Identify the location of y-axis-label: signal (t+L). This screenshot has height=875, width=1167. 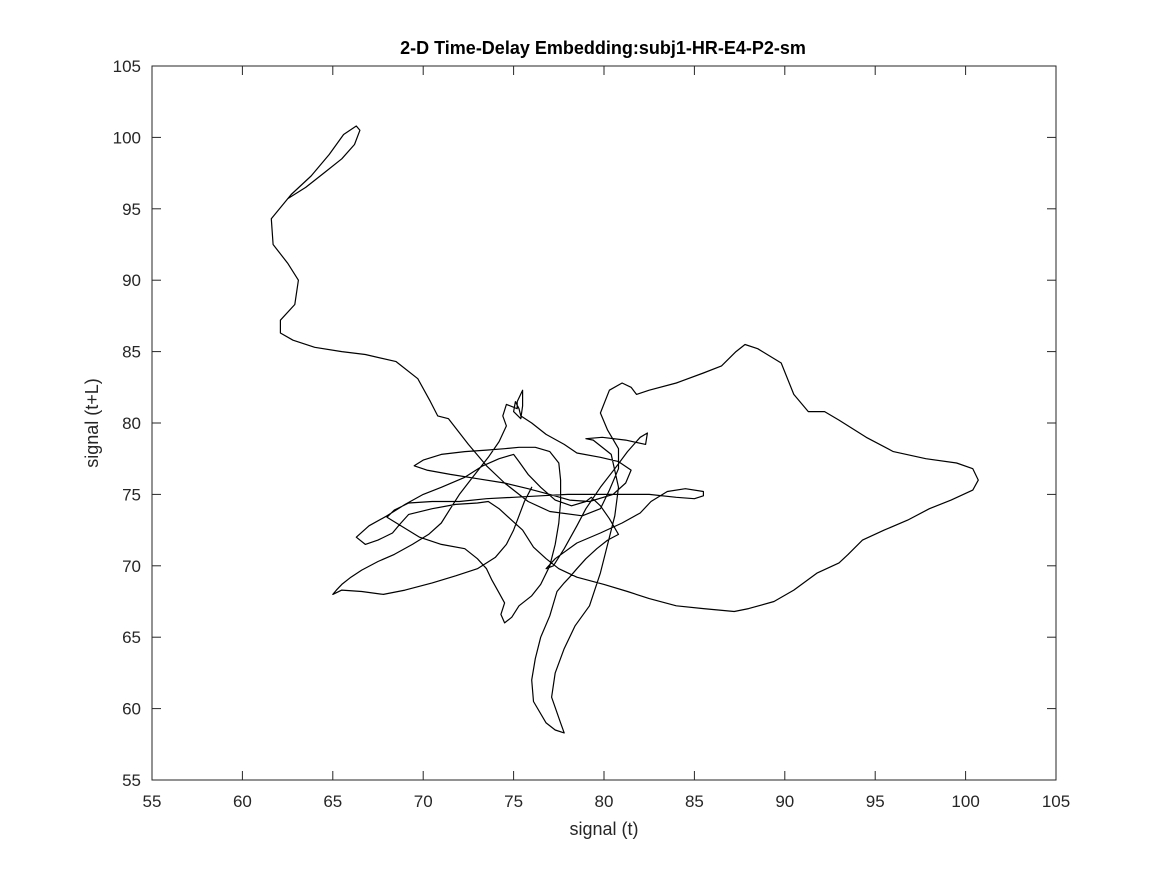
(92, 423).